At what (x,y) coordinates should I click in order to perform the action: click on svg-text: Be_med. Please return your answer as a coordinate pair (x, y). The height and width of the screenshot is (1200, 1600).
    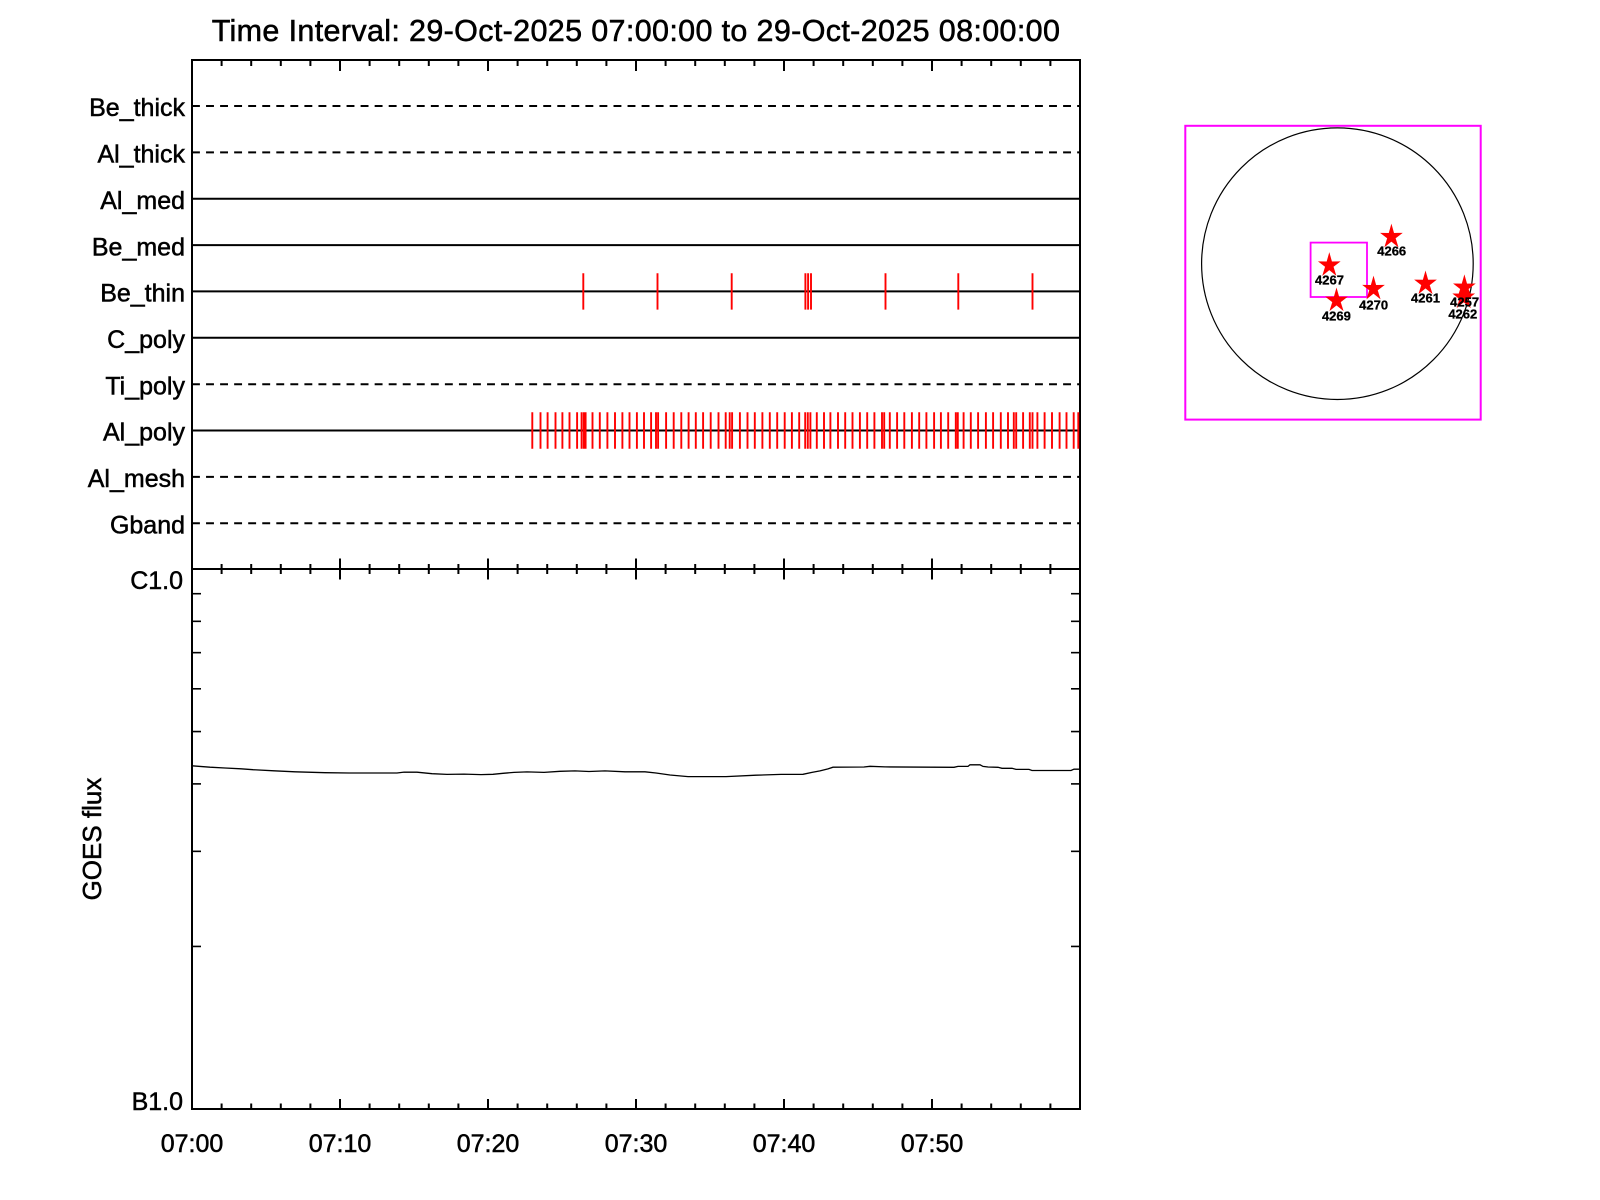
    Looking at the image, I should click on (138, 247).